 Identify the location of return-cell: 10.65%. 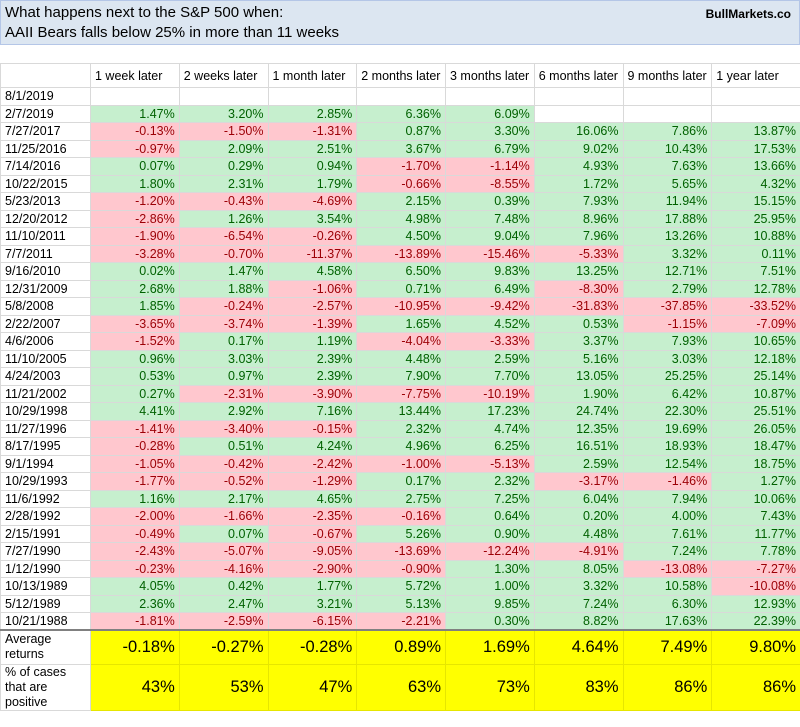
(755, 341).